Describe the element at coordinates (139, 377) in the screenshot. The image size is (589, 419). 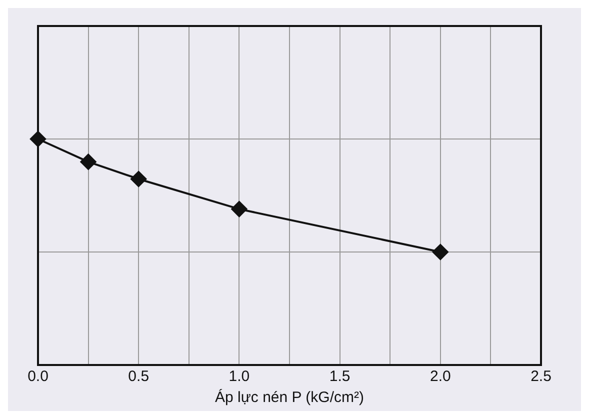
I see `x-tick-label: 0.5` at that location.